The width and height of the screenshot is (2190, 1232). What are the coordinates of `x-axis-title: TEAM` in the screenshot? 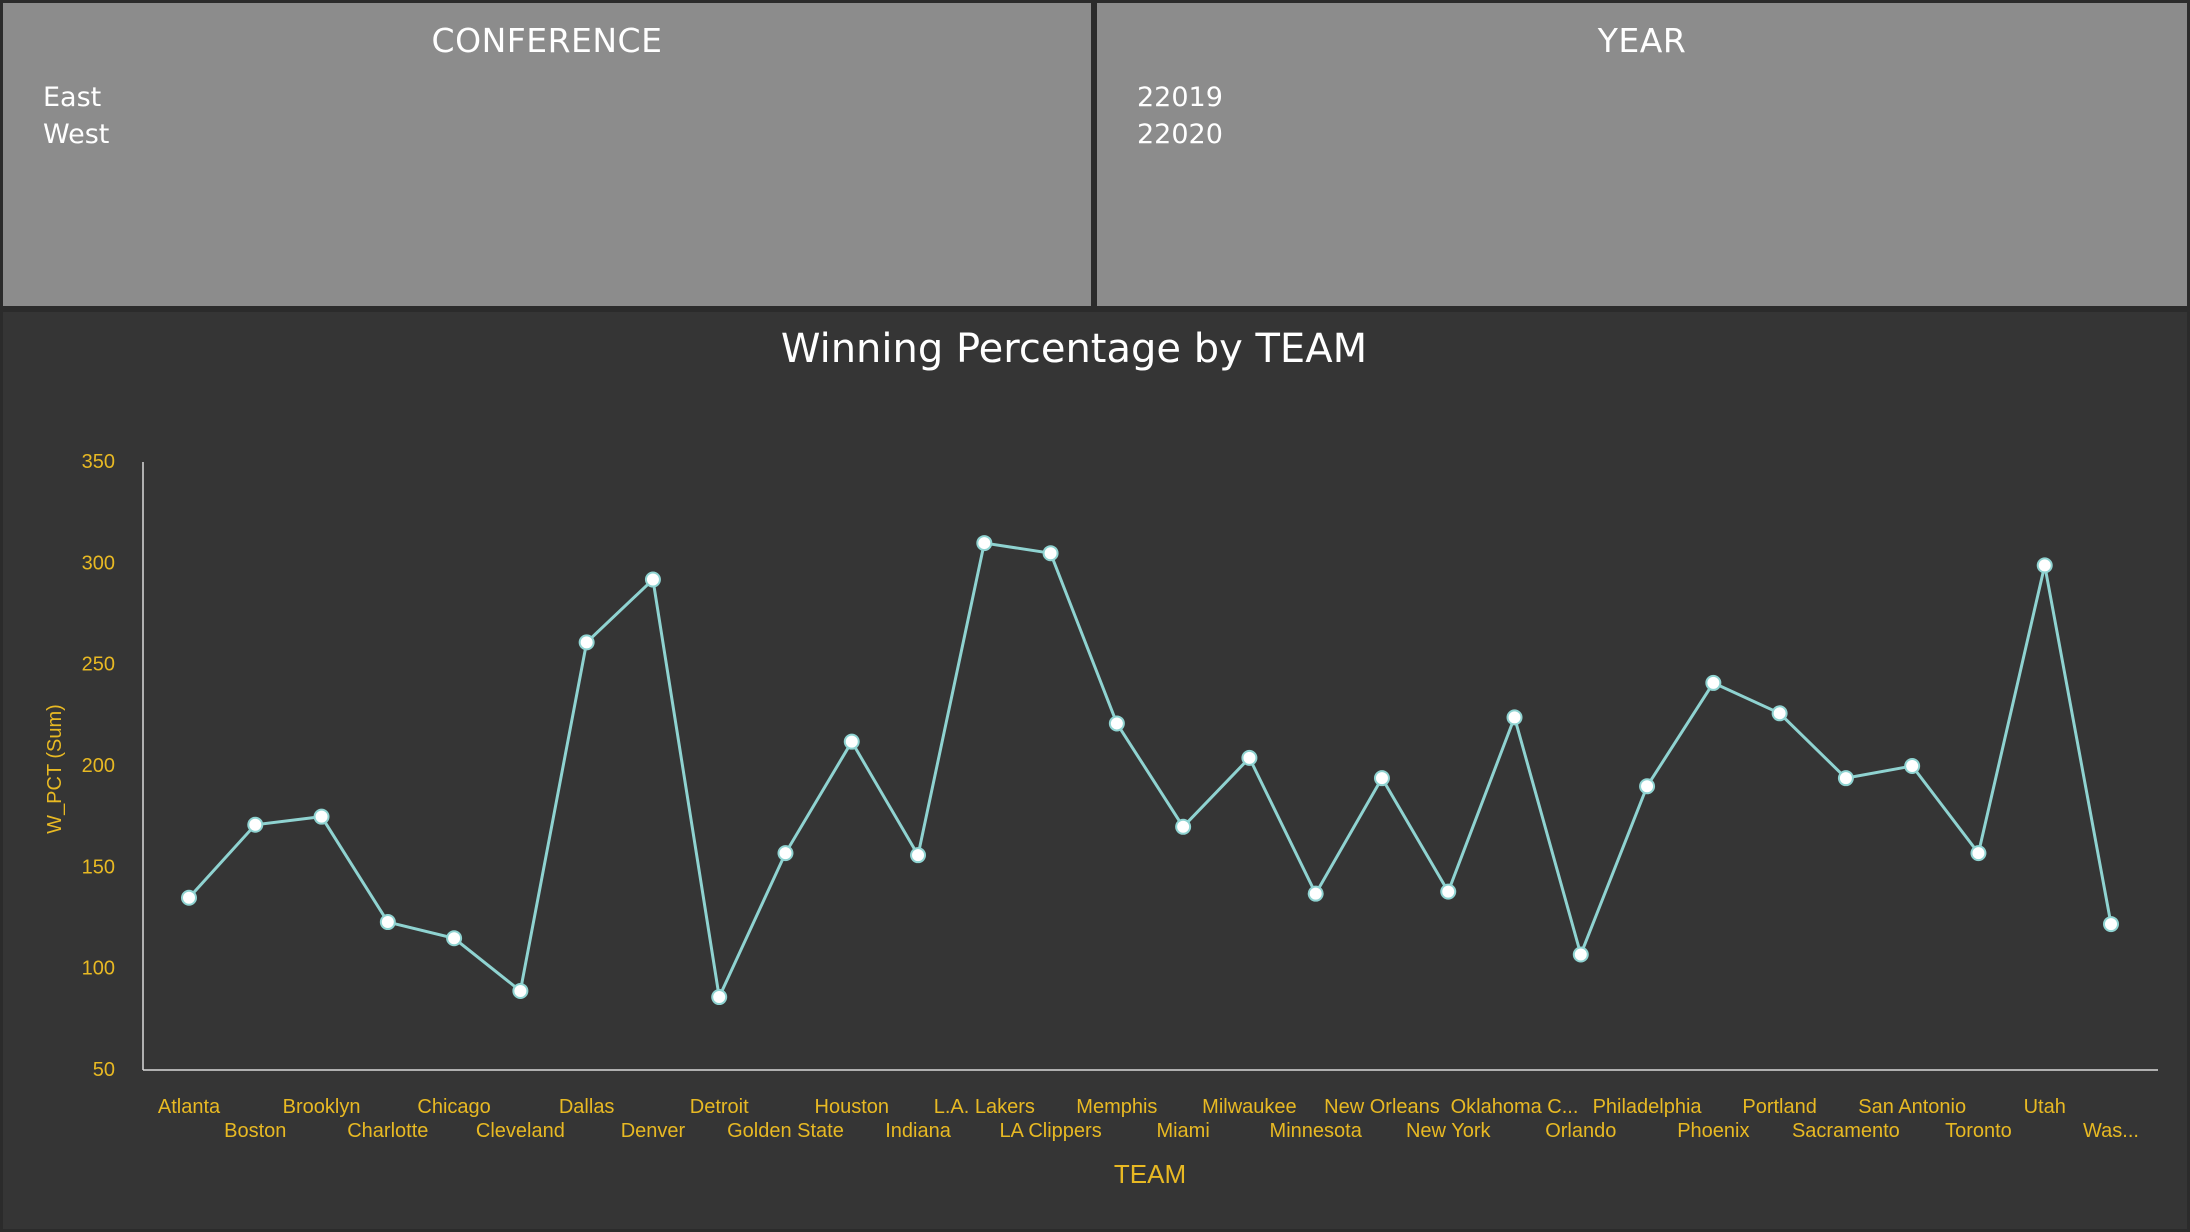 It's located at (1150, 1174).